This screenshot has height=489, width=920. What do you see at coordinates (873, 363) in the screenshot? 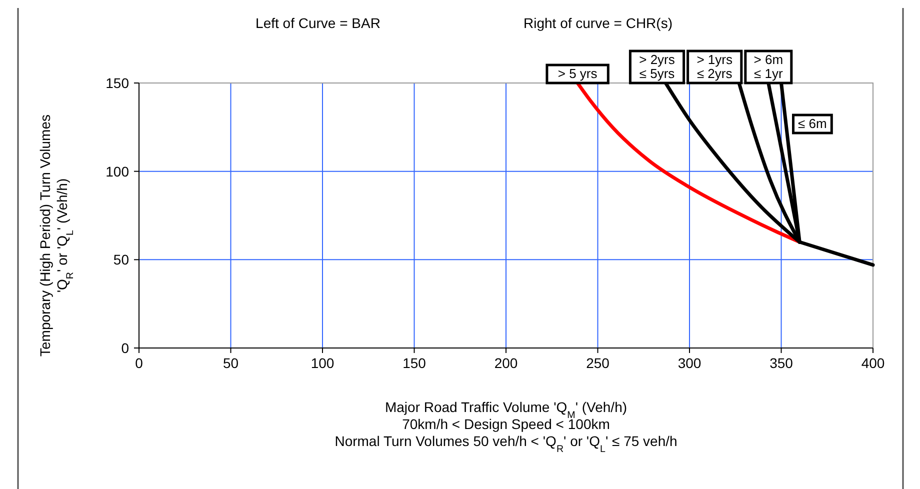
I see `x-tick-label: 400` at bounding box center [873, 363].